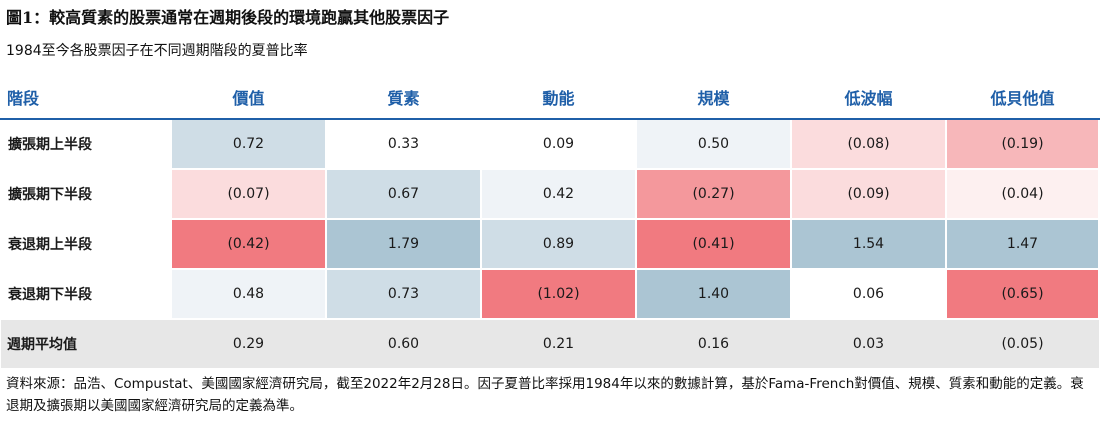 The width and height of the screenshot is (1100, 422). Describe the element at coordinates (713, 144) in the screenshot. I see `heatmap-cell: 0.50` at that location.